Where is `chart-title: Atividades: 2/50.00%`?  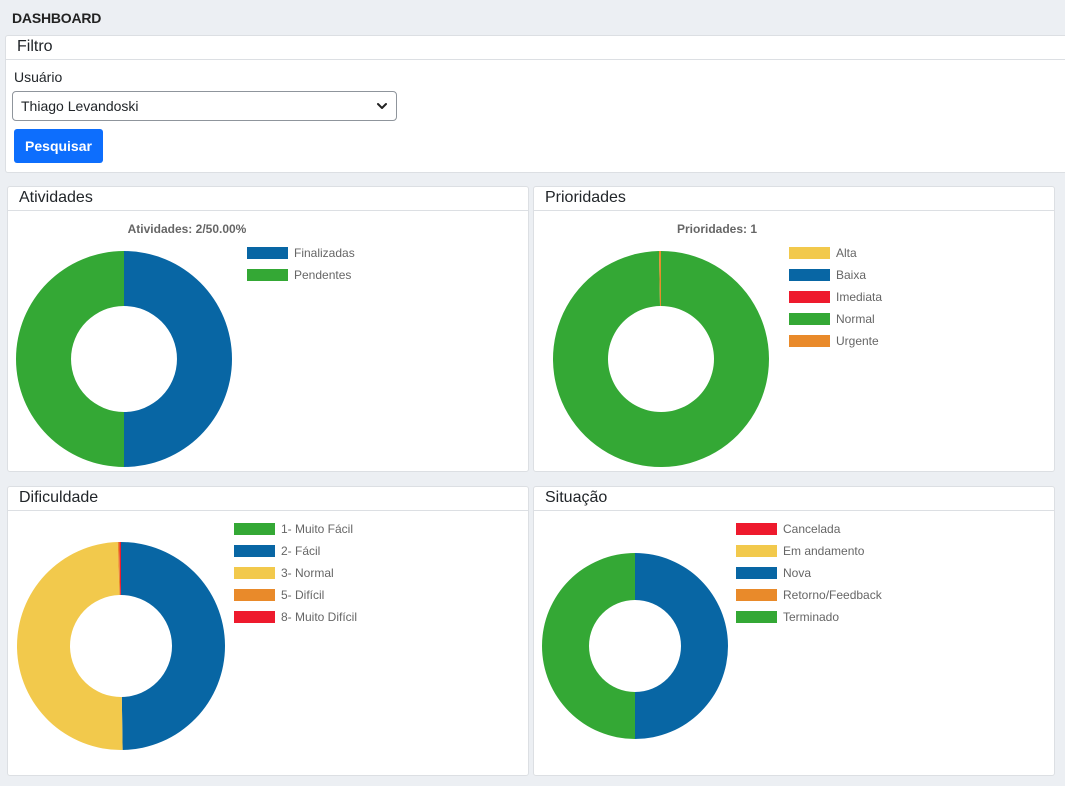 chart-title: Atividades: 2/50.00% is located at coordinates (187, 229).